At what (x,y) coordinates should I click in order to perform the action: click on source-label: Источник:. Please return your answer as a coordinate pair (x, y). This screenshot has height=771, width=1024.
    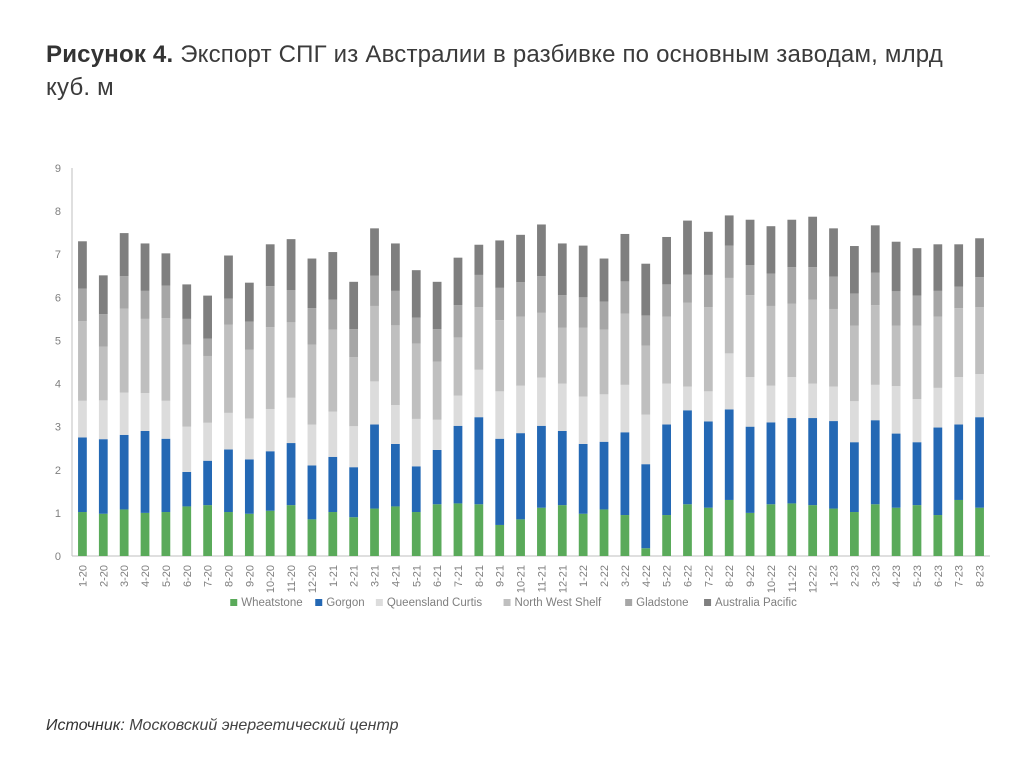
    Looking at the image, I should click on (85, 725).